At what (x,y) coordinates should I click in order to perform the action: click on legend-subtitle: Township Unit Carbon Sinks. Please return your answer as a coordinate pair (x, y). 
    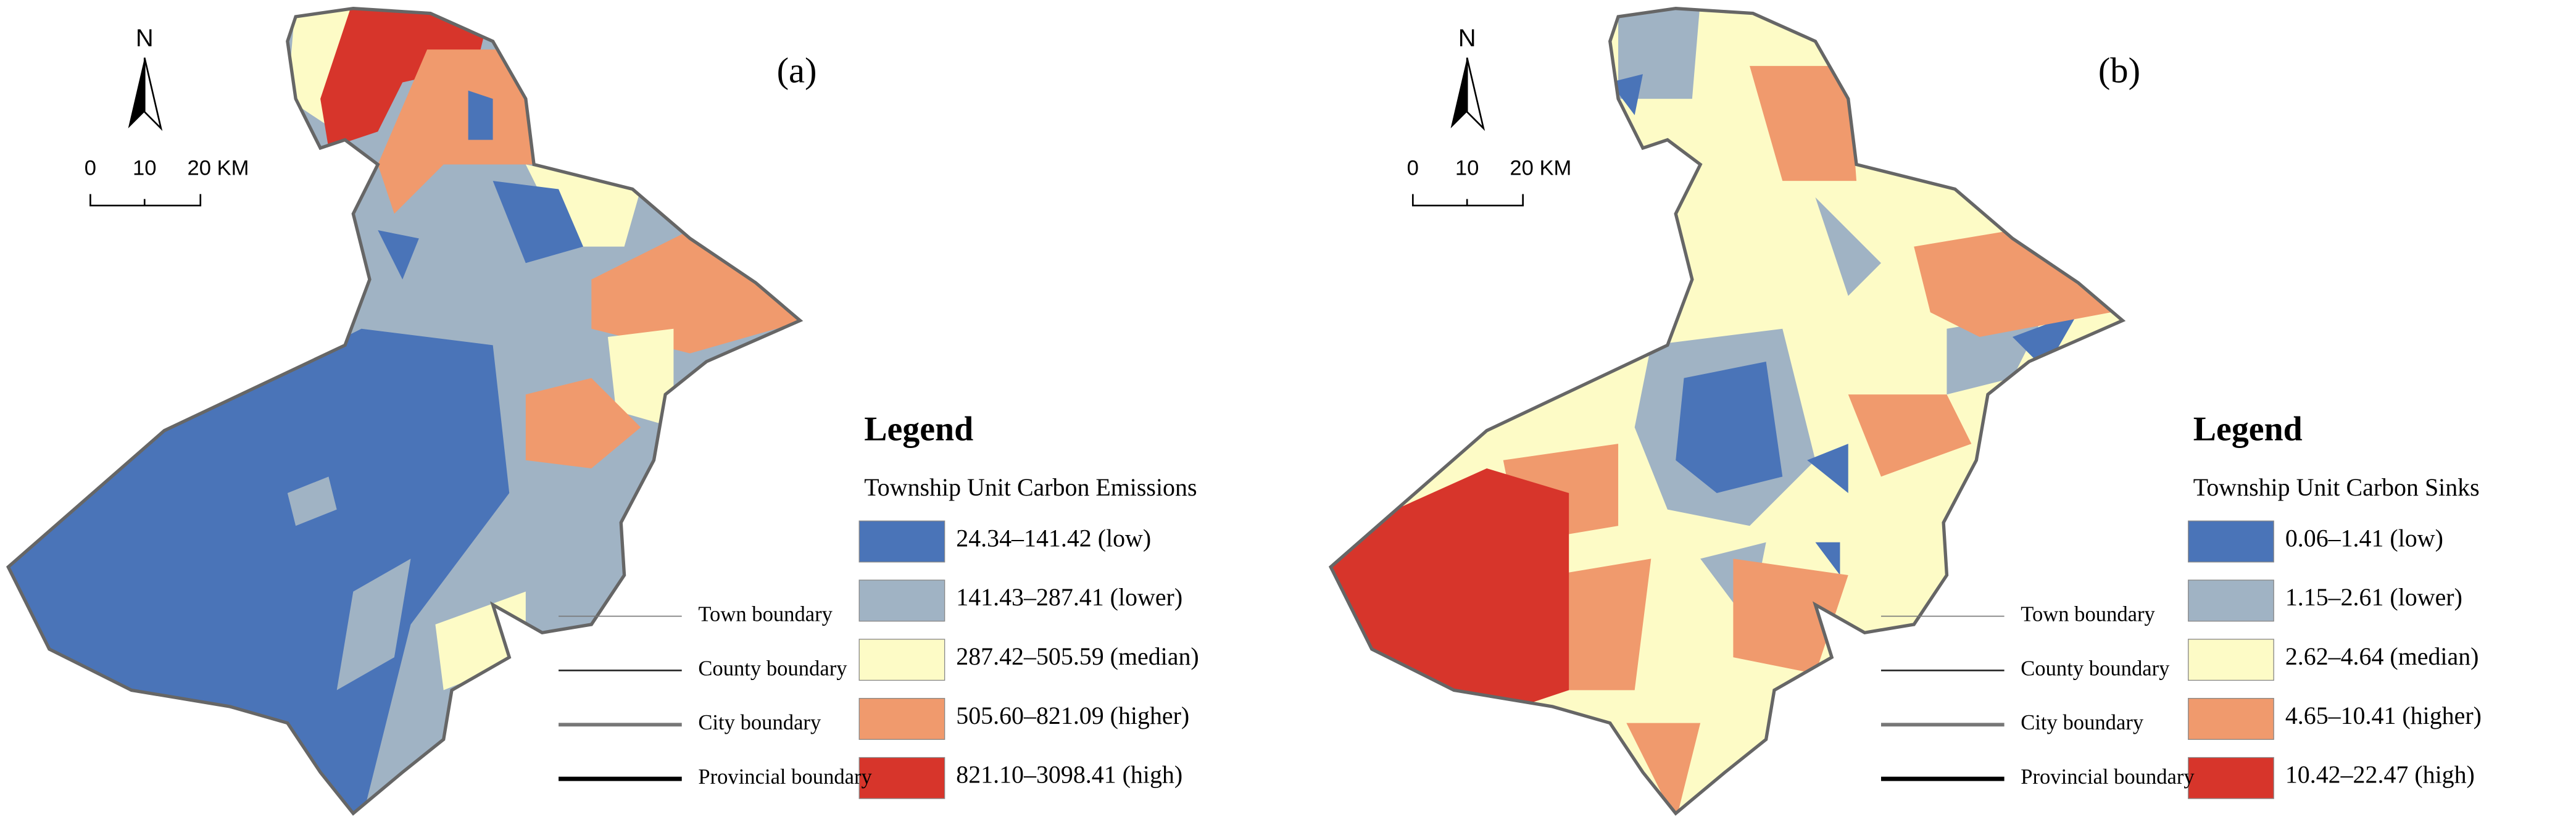
    Looking at the image, I should click on (2336, 487).